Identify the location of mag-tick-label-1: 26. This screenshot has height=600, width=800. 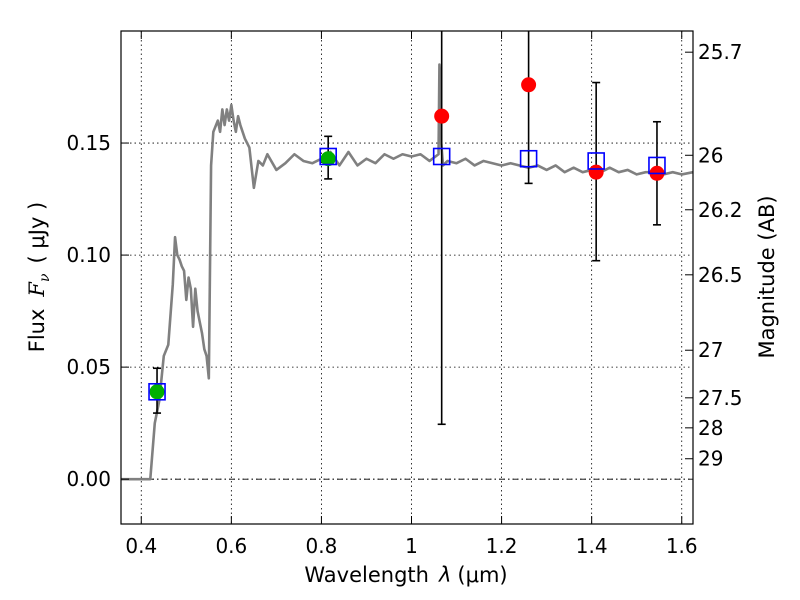
(710, 155).